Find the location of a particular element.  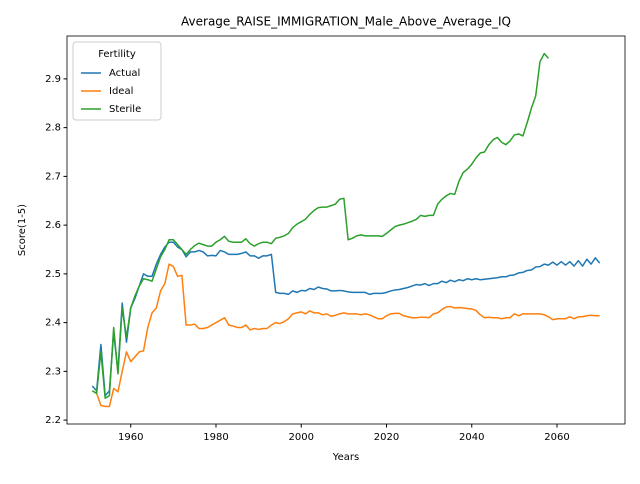

legend-label: Actual is located at coordinates (124, 73).